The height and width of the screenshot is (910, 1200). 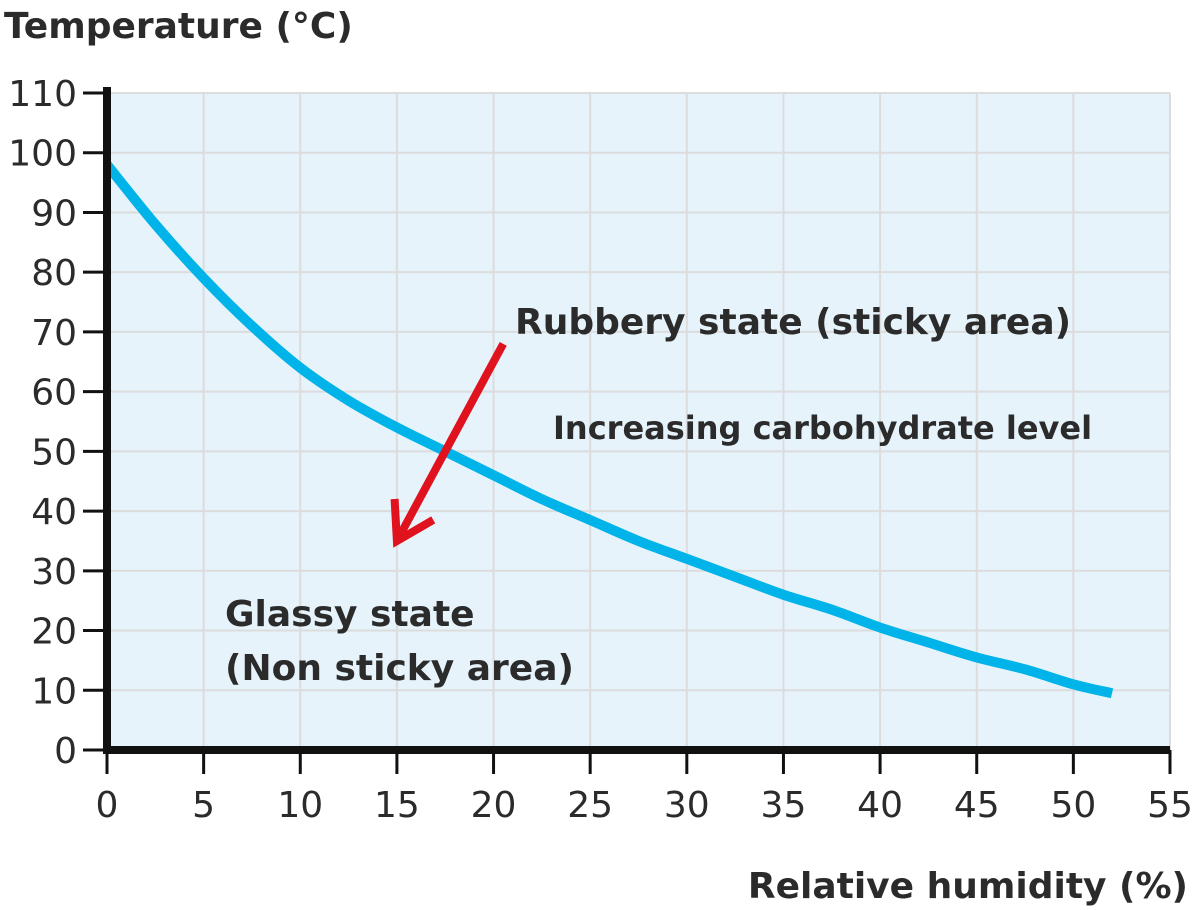 What do you see at coordinates (1170, 805) in the screenshot?
I see `x-tick-label: 55` at bounding box center [1170, 805].